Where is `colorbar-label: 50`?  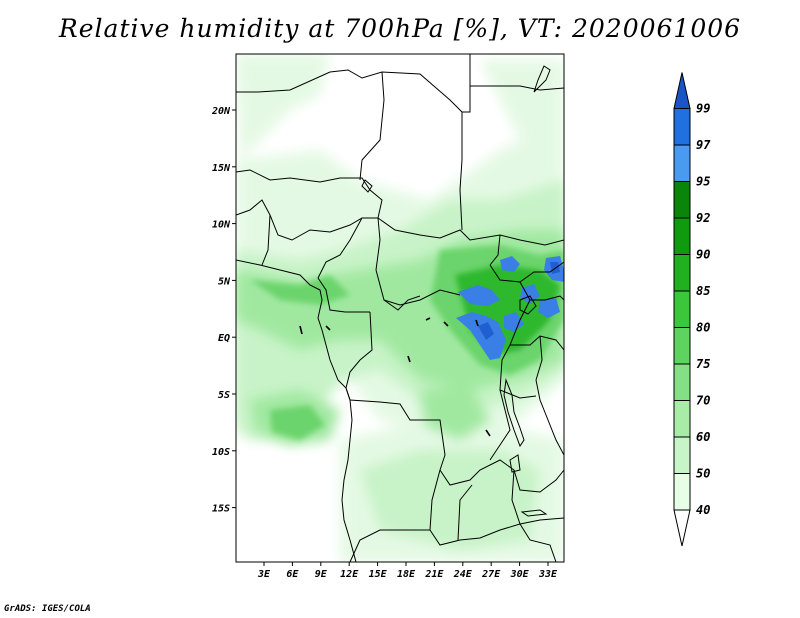
colorbar-label: 50 is located at coordinates (703, 474).